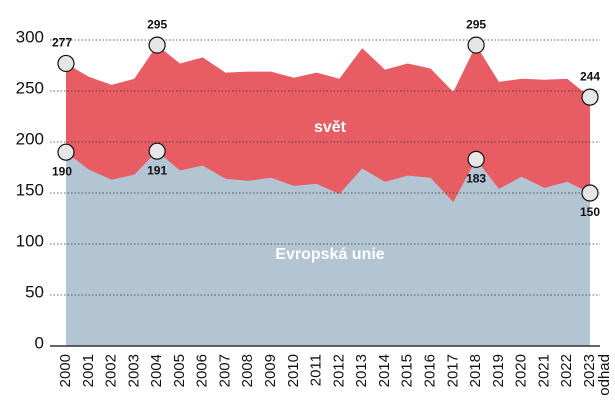 The image size is (615, 415). I want to click on data-label: 277, so click(62, 43).